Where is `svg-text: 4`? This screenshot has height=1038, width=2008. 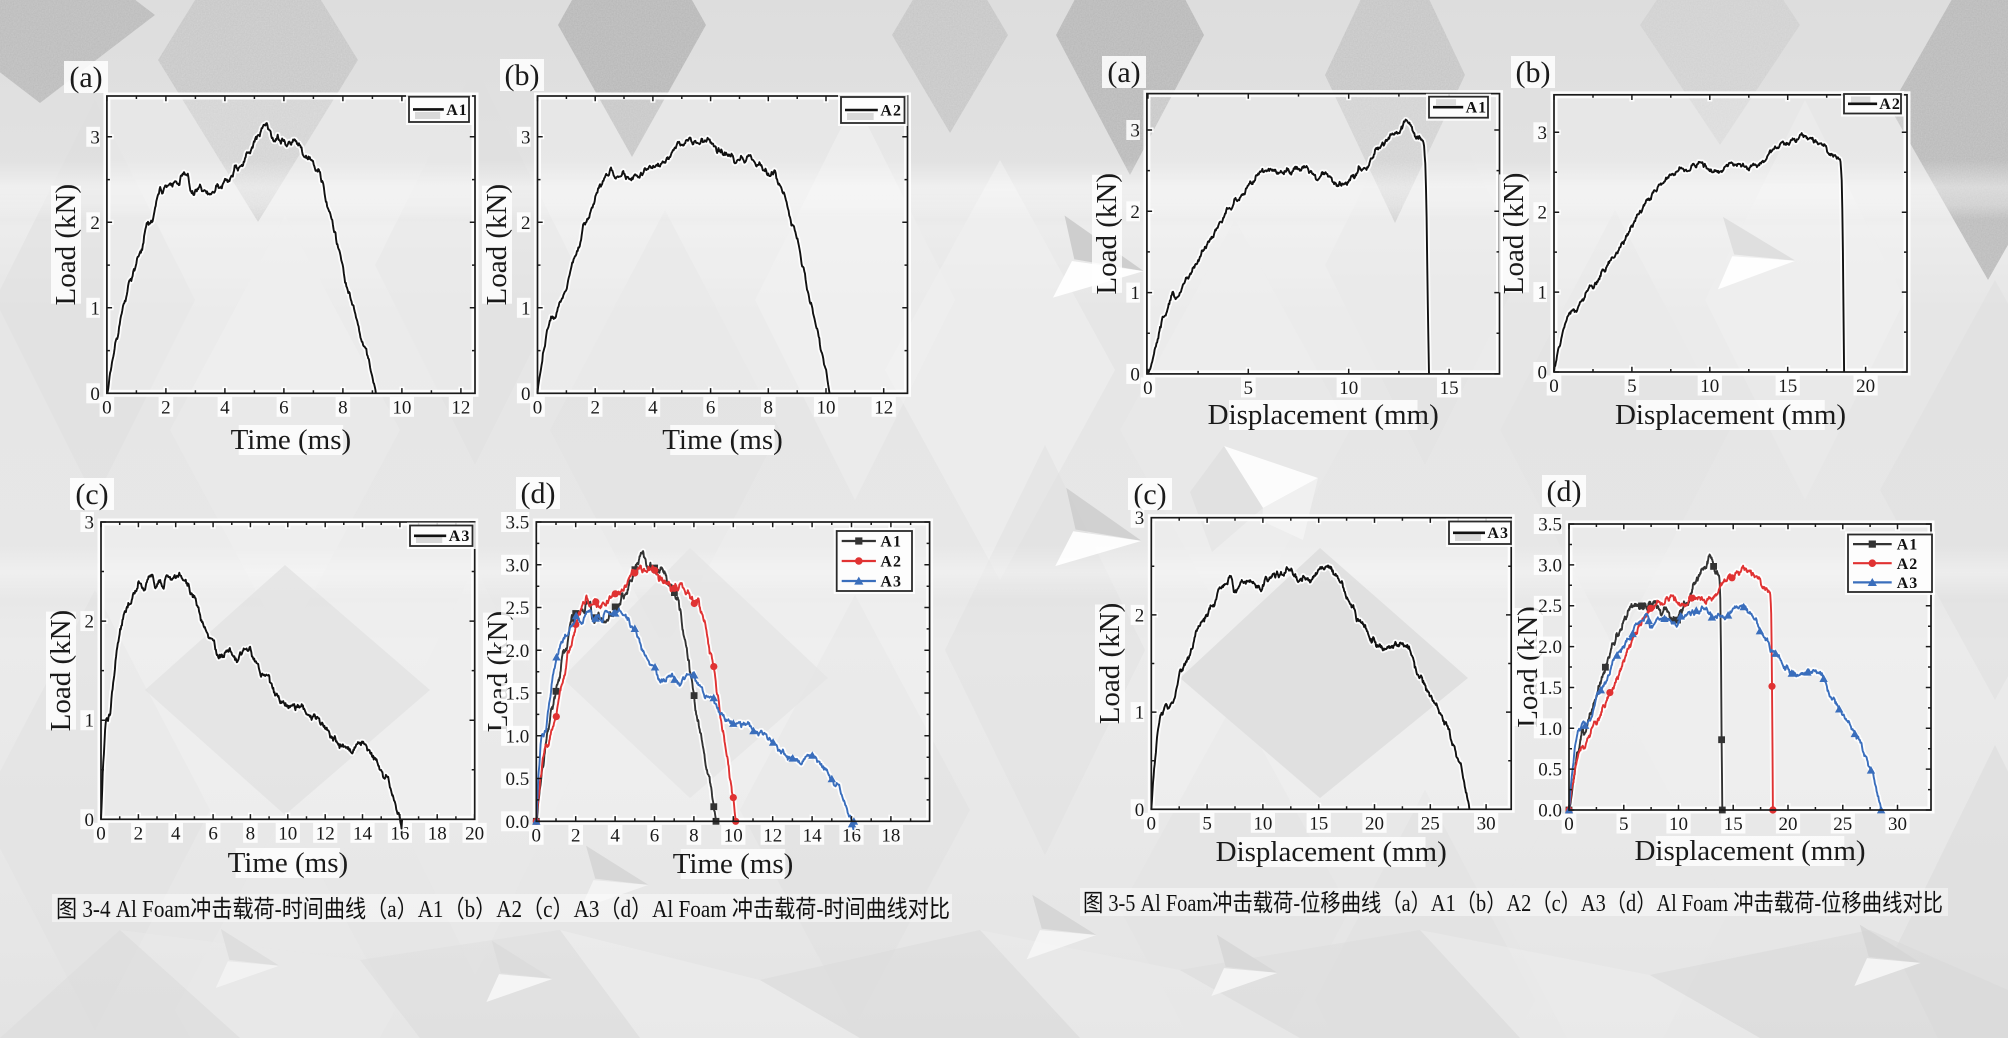 svg-text: 4 is located at coordinates (176, 833).